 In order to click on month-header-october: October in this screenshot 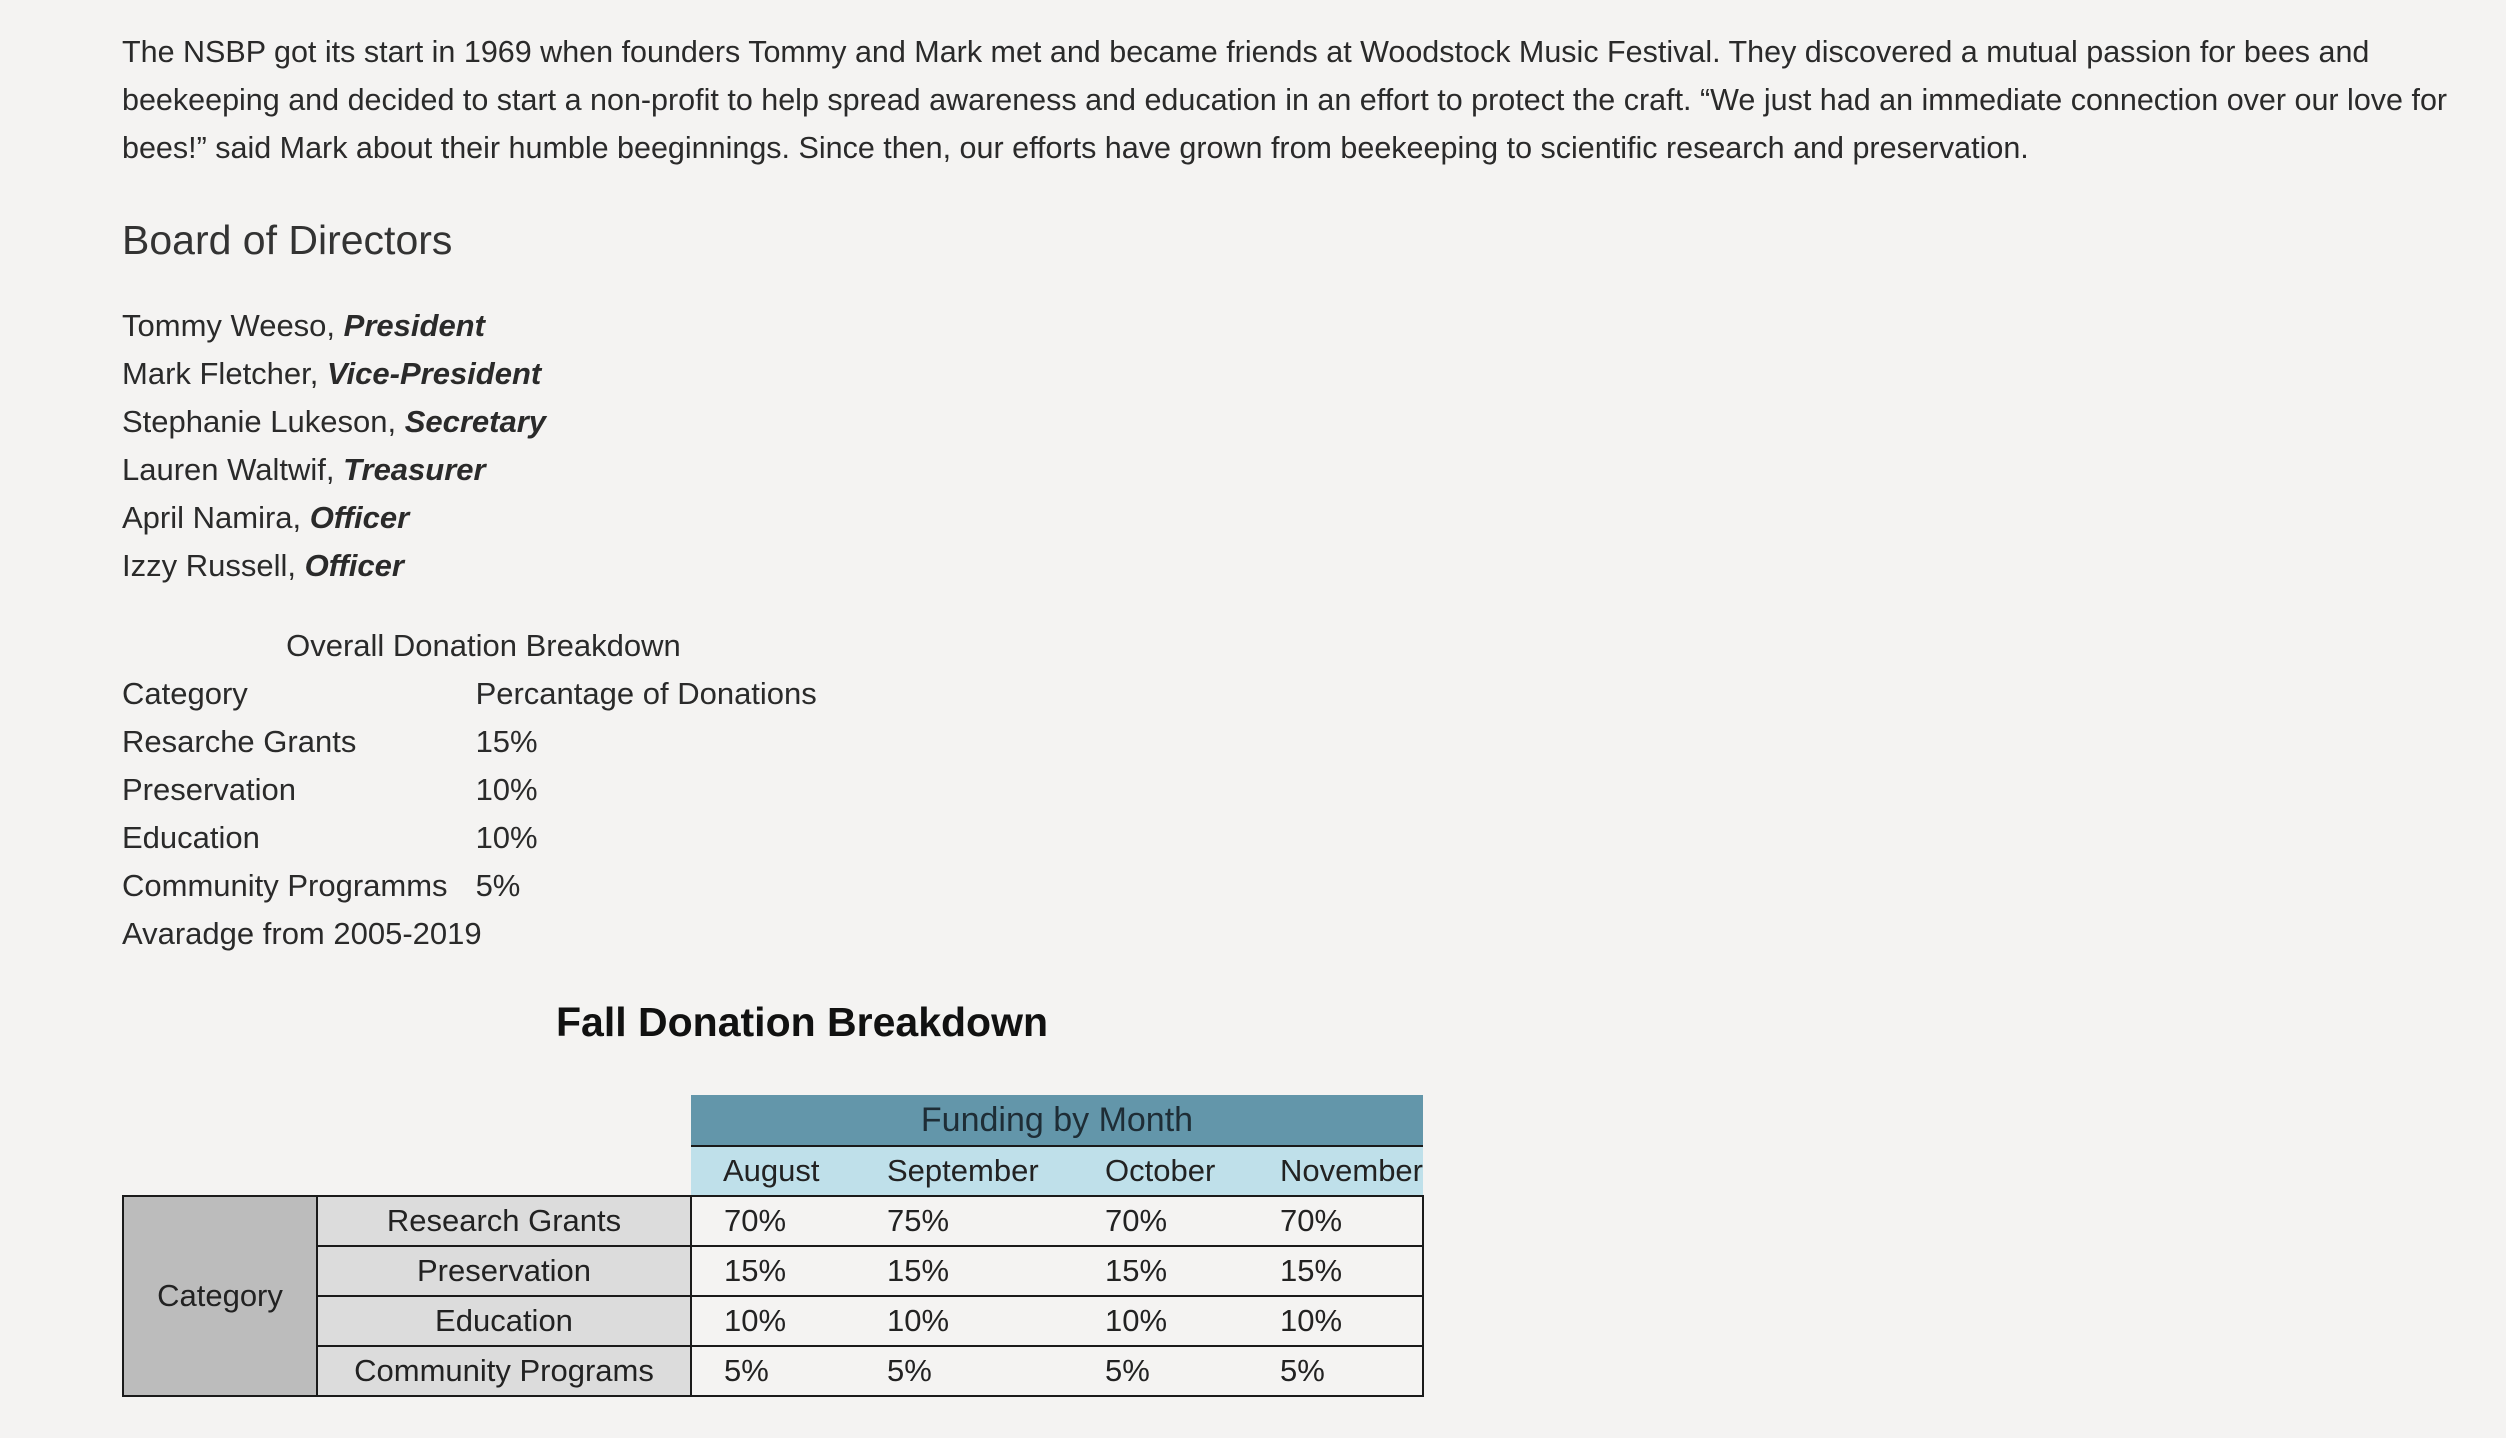, I will do `click(1160, 1171)`.